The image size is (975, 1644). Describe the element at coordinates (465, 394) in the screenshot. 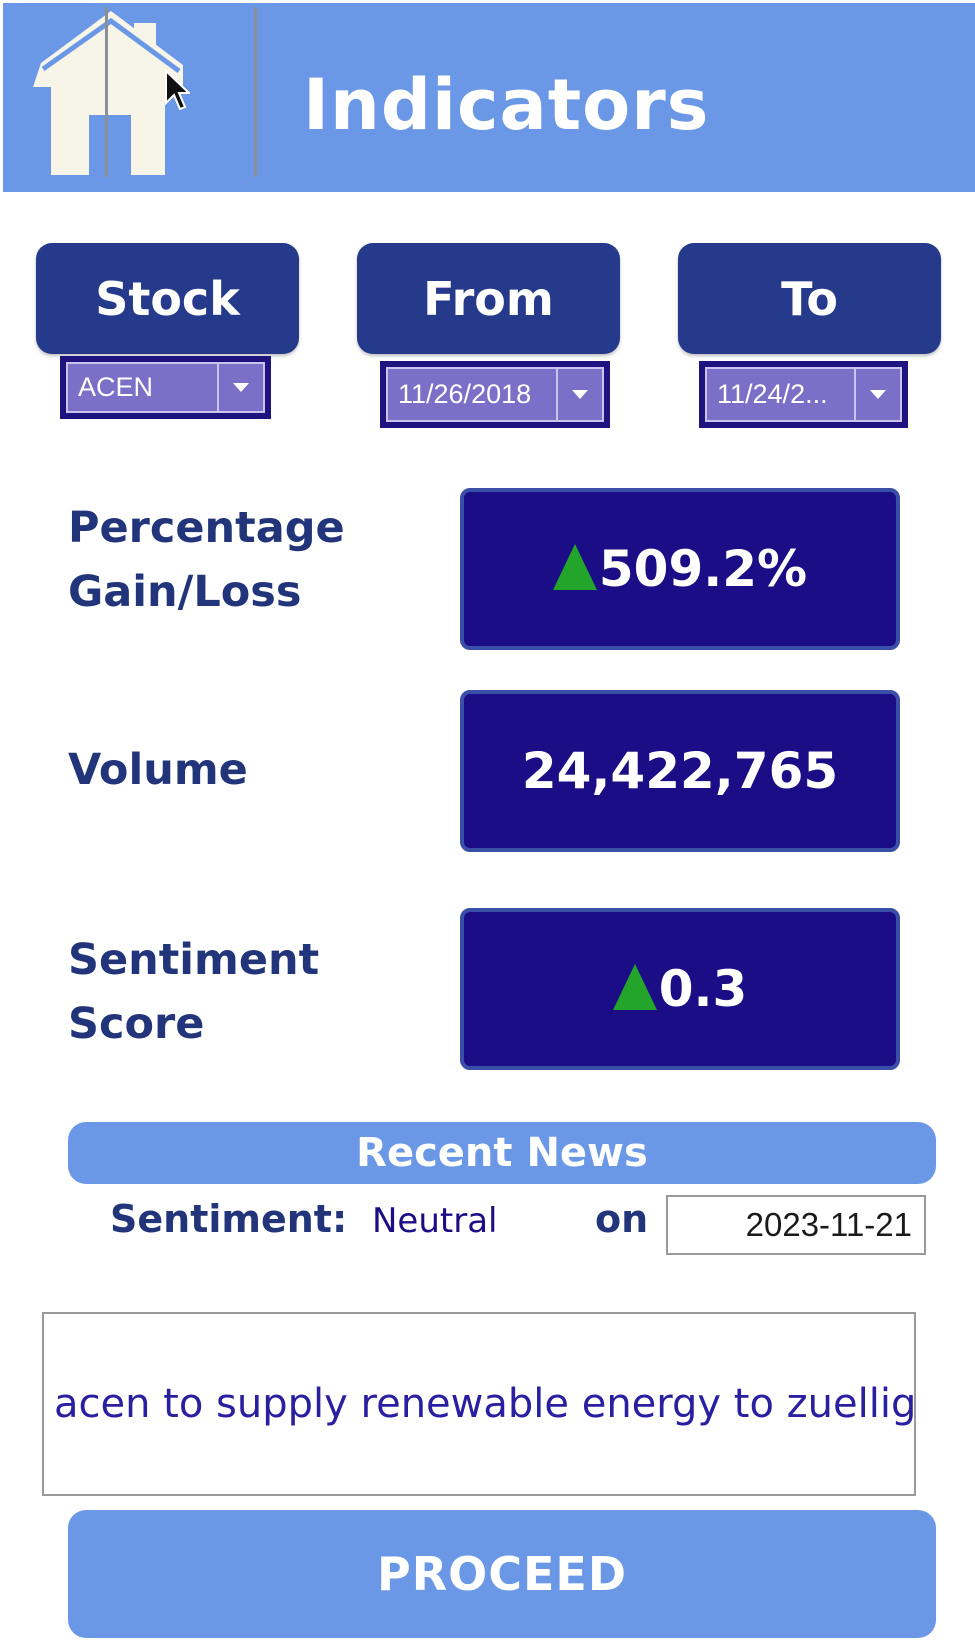

I see `from-dropdown-value: 11/26/2018` at that location.